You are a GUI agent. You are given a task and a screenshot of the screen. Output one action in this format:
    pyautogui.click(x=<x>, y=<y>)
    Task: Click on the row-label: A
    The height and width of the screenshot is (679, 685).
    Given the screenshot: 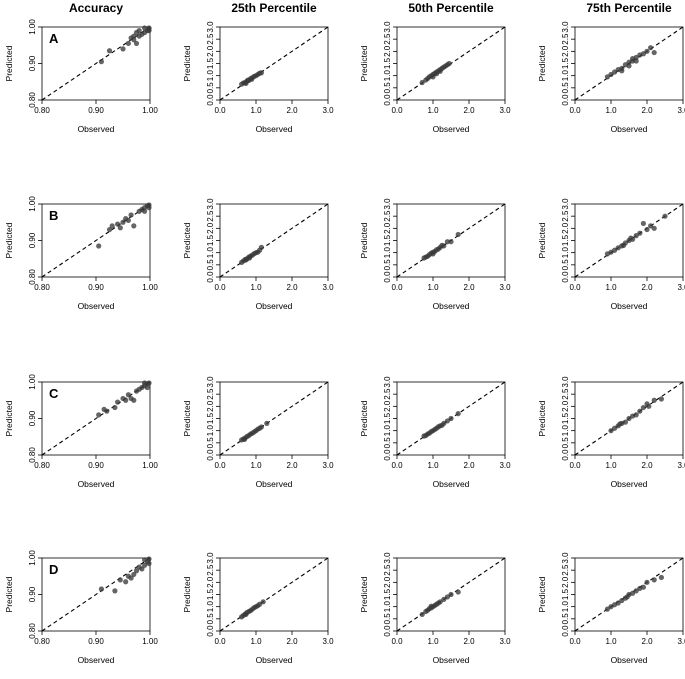 What is the action you would take?
    pyautogui.click(x=54, y=38)
    